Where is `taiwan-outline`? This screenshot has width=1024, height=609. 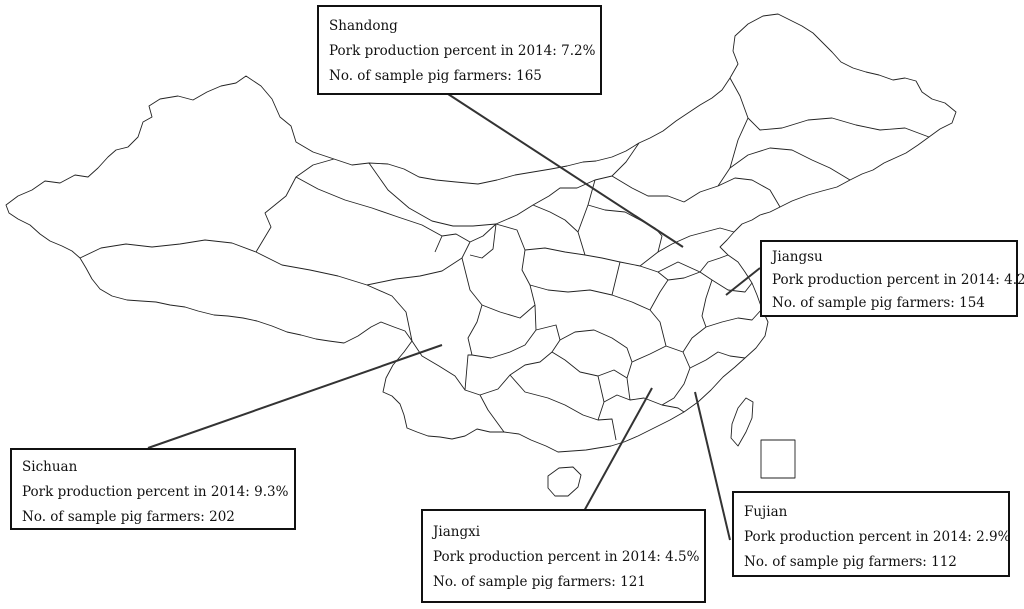
taiwan-outline is located at coordinates (742, 422).